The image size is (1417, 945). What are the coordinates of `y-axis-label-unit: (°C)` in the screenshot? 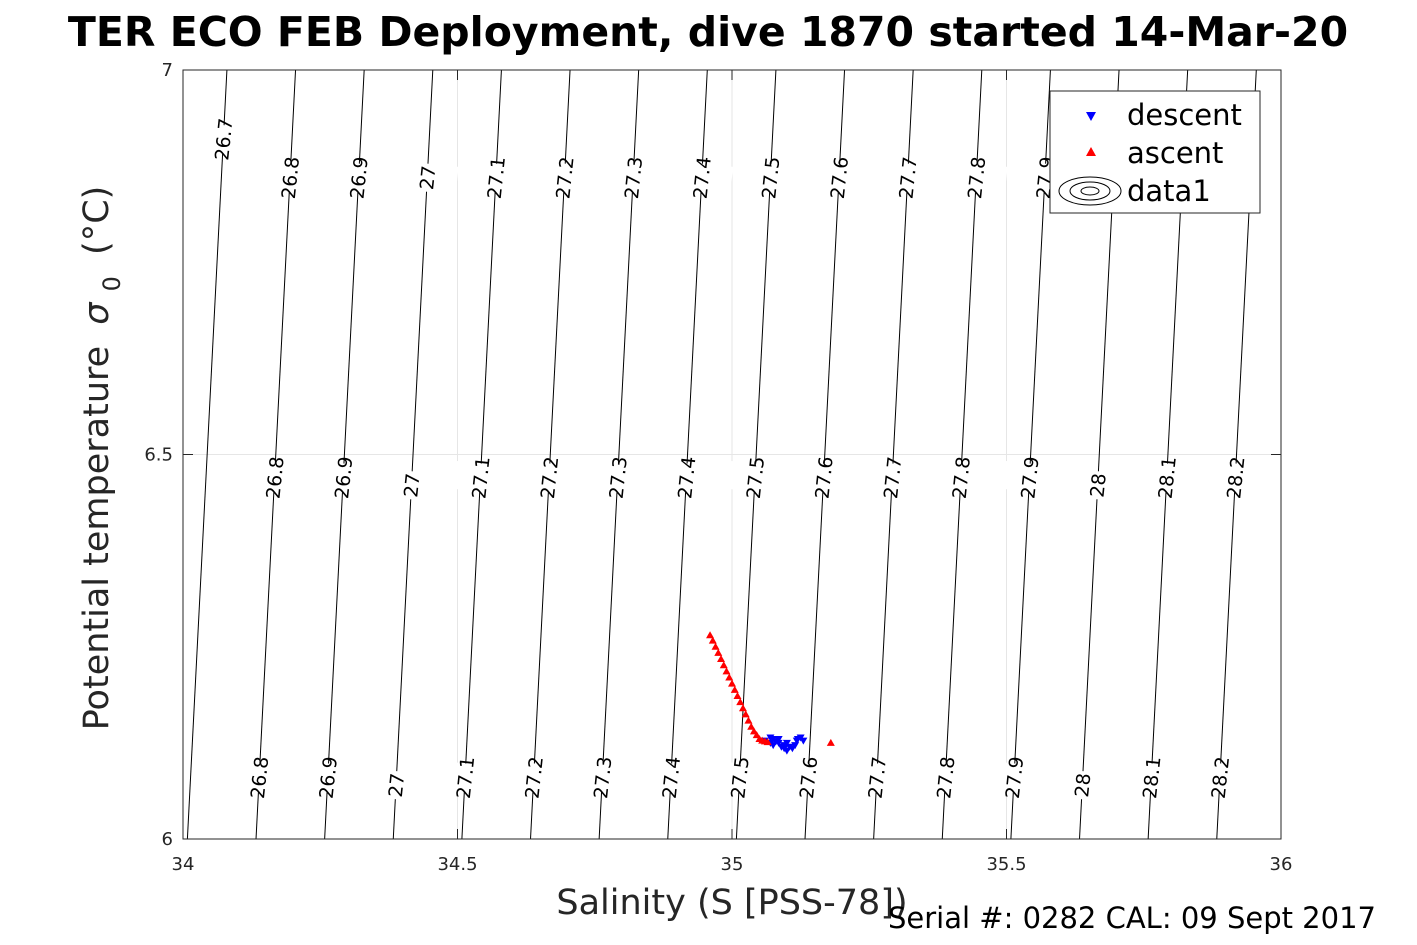 It's located at (97, 220).